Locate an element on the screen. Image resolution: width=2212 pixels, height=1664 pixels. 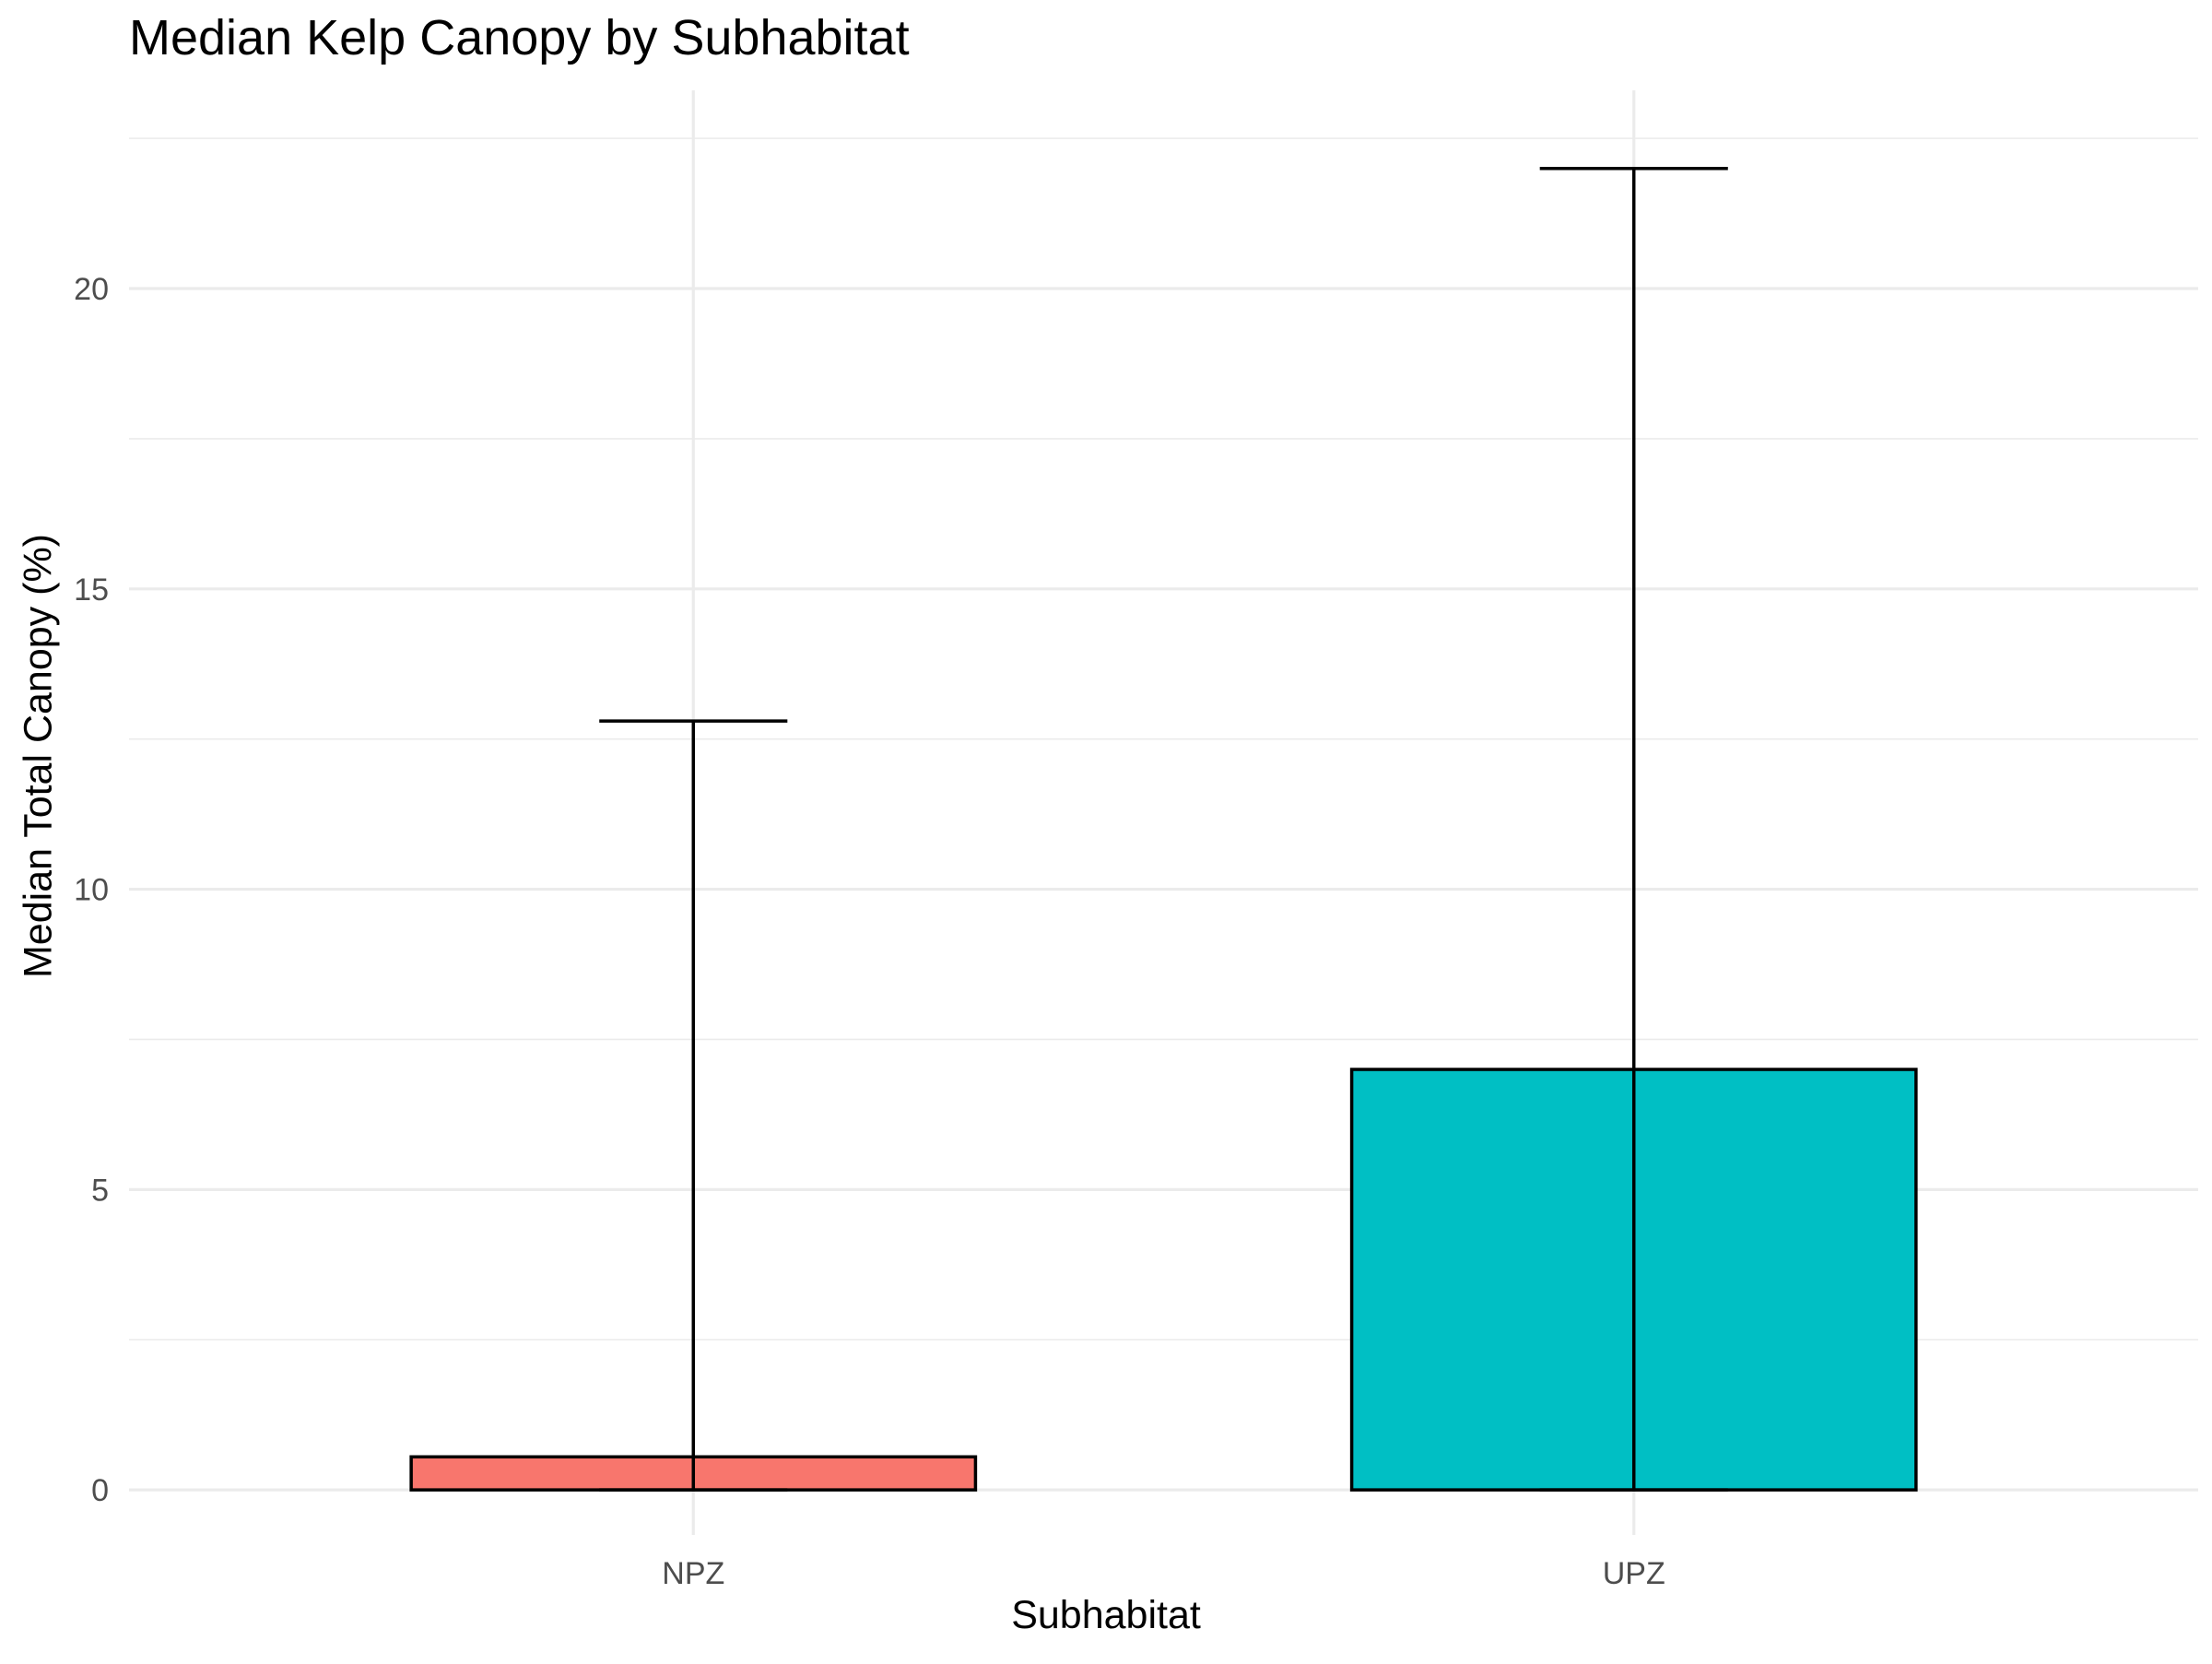
y-tick-label: 10 is located at coordinates (91, 890).